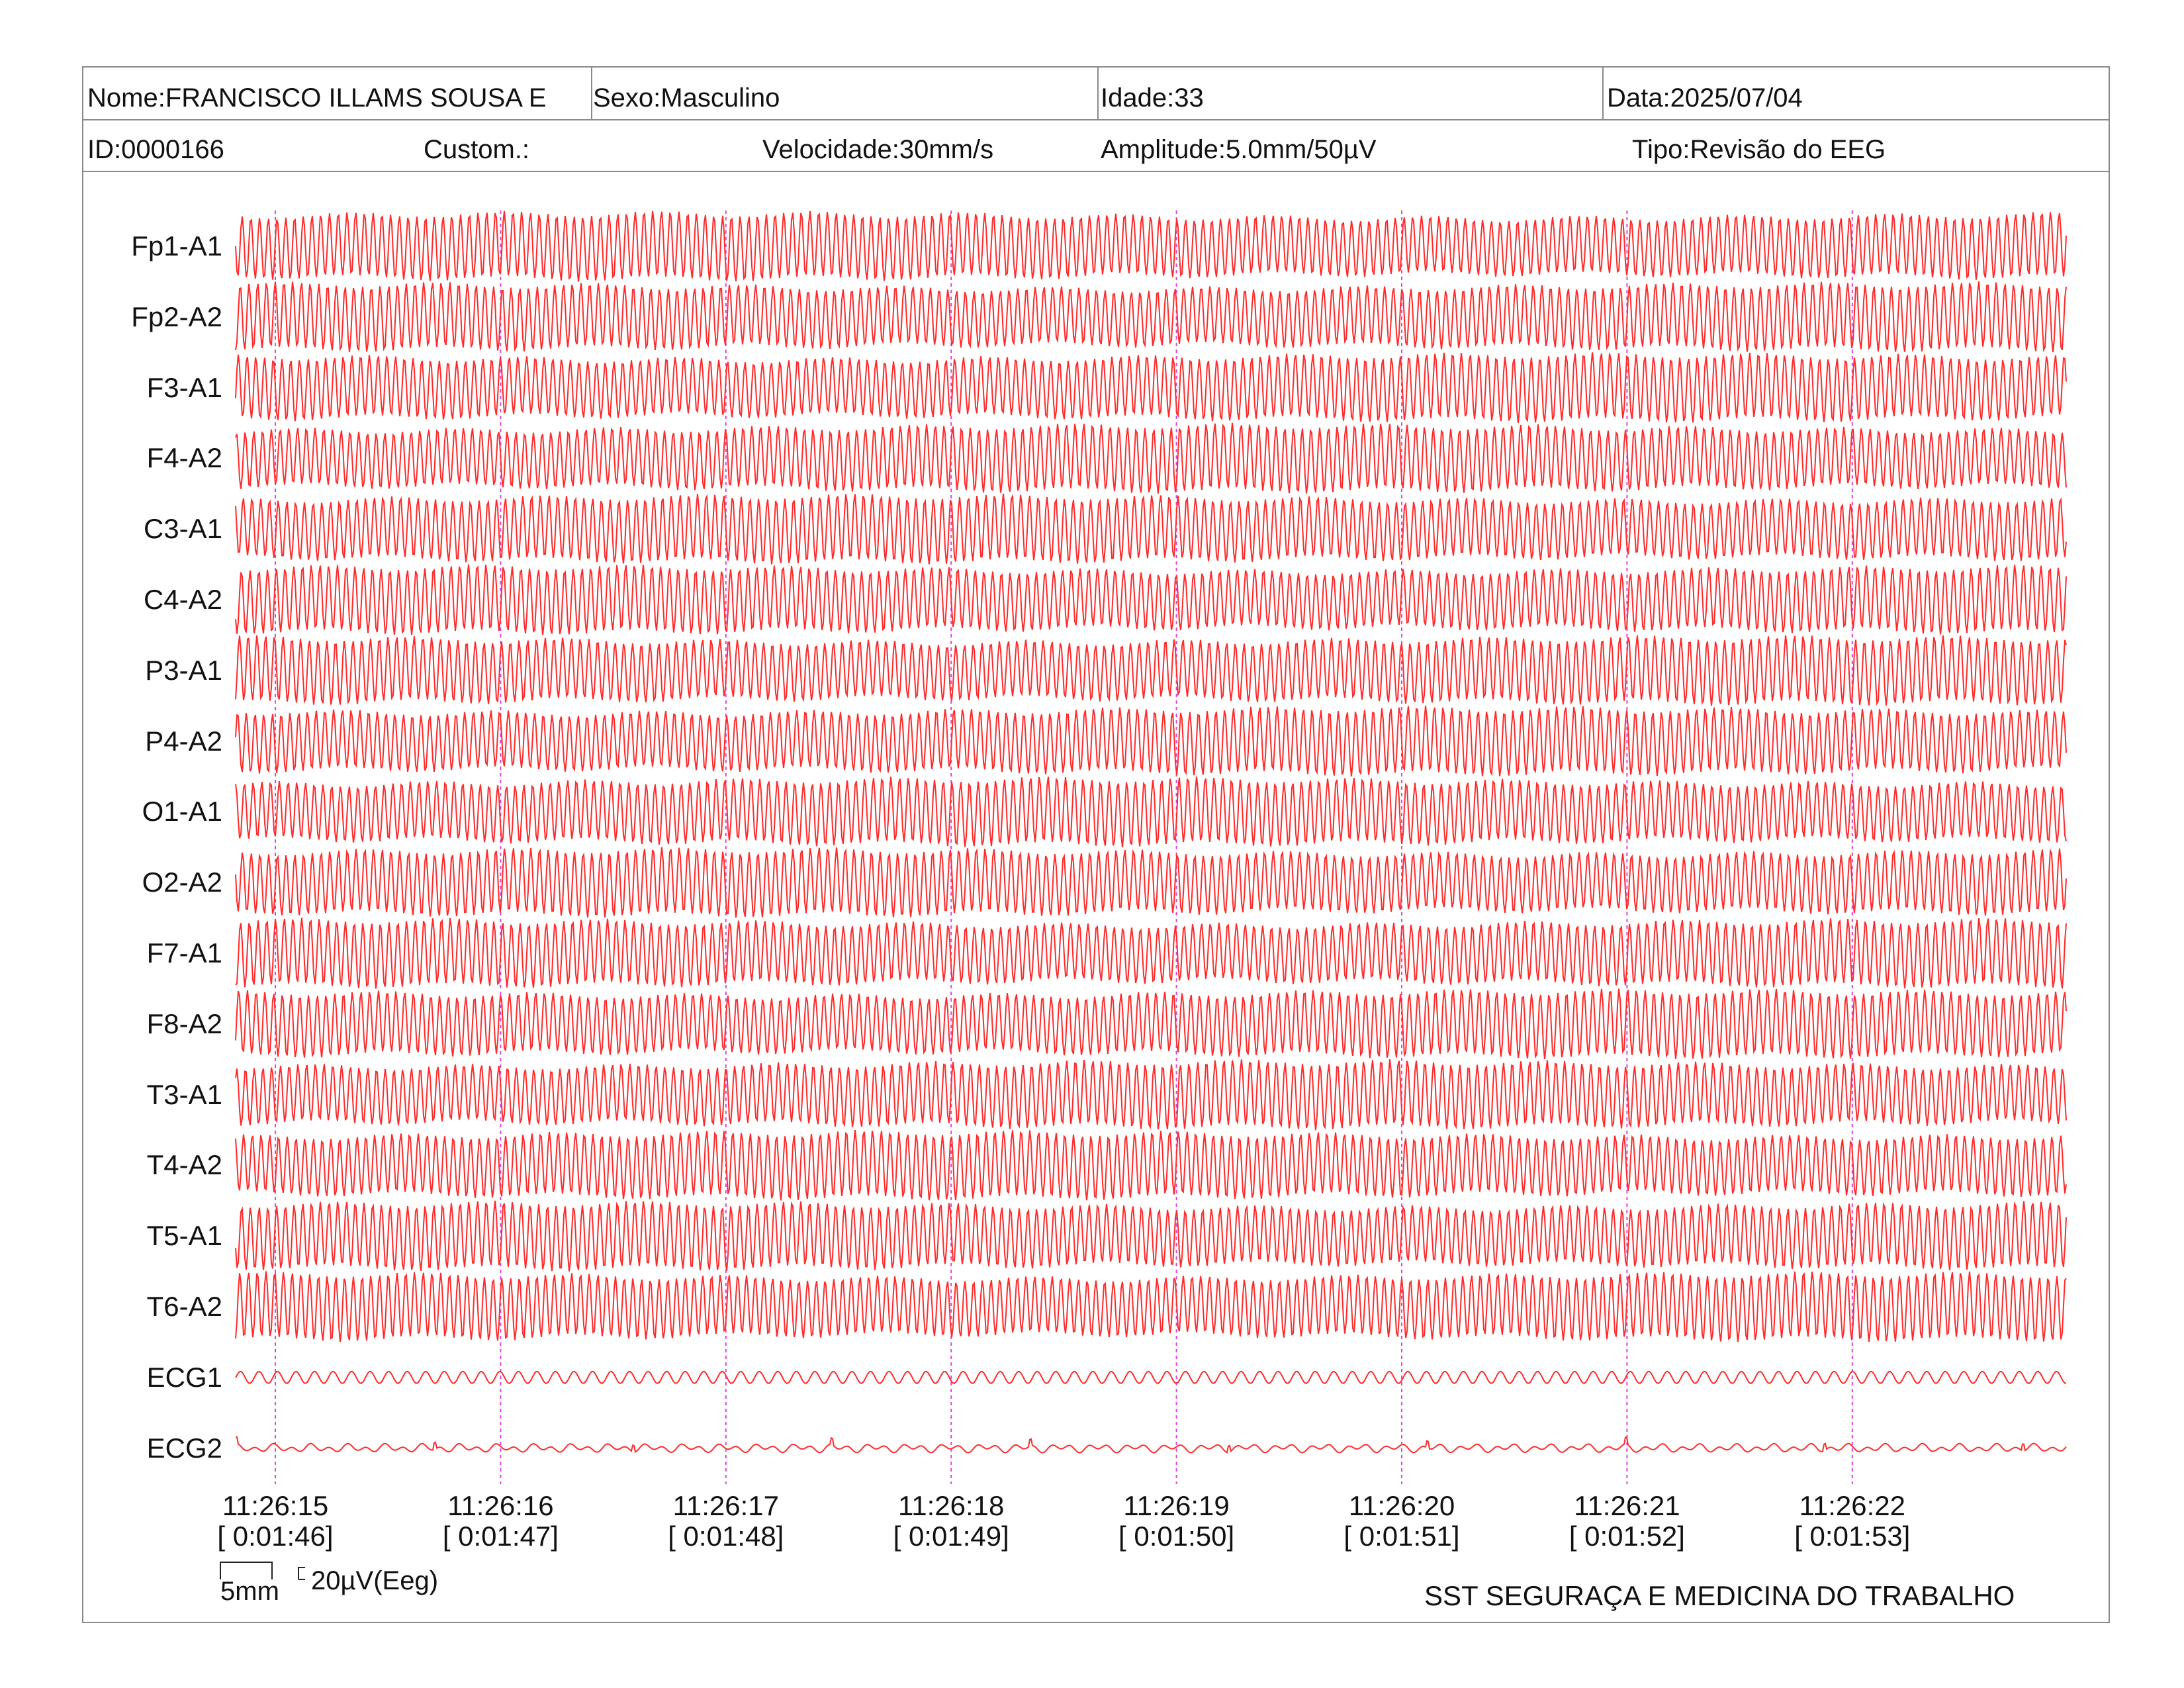 The height and width of the screenshot is (1688, 2184). What do you see at coordinates (501, 1505) in the screenshot?
I see `time-mark-clock: 11:26:16` at bounding box center [501, 1505].